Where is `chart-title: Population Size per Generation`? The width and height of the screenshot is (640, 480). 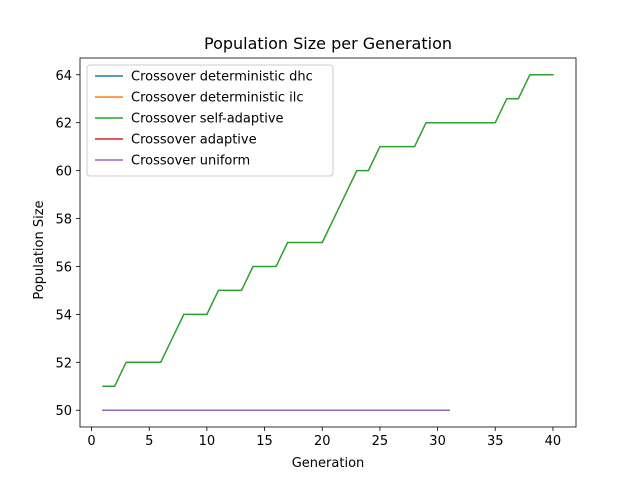 chart-title: Population Size per Generation is located at coordinates (328, 43).